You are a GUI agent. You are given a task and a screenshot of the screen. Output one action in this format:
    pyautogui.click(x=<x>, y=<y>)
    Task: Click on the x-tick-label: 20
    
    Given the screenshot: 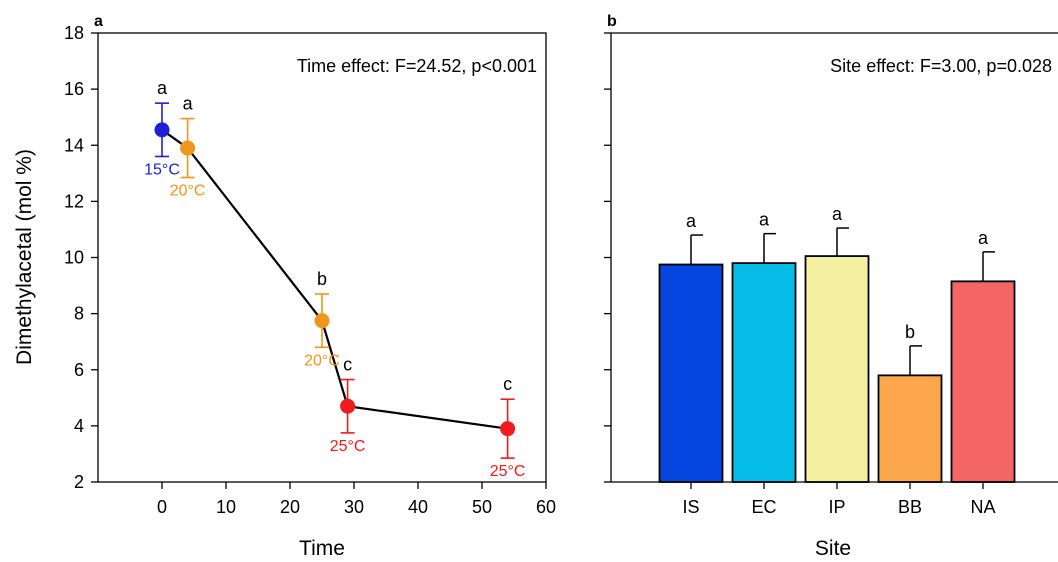 What is the action you would take?
    pyautogui.click(x=290, y=507)
    